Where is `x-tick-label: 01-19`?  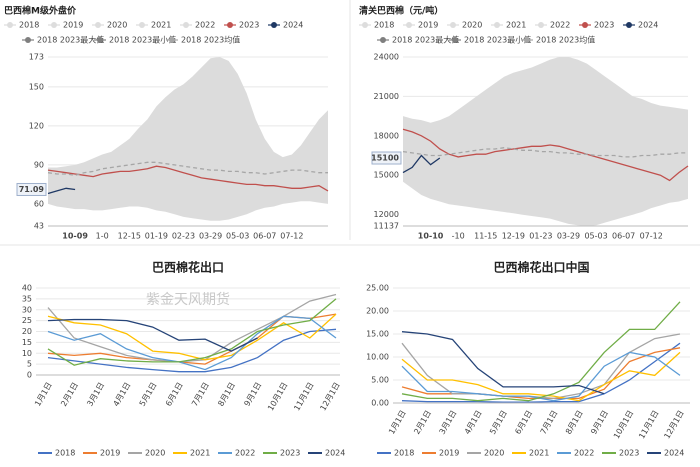
x-tick-label: 01-19 is located at coordinates (156, 236).